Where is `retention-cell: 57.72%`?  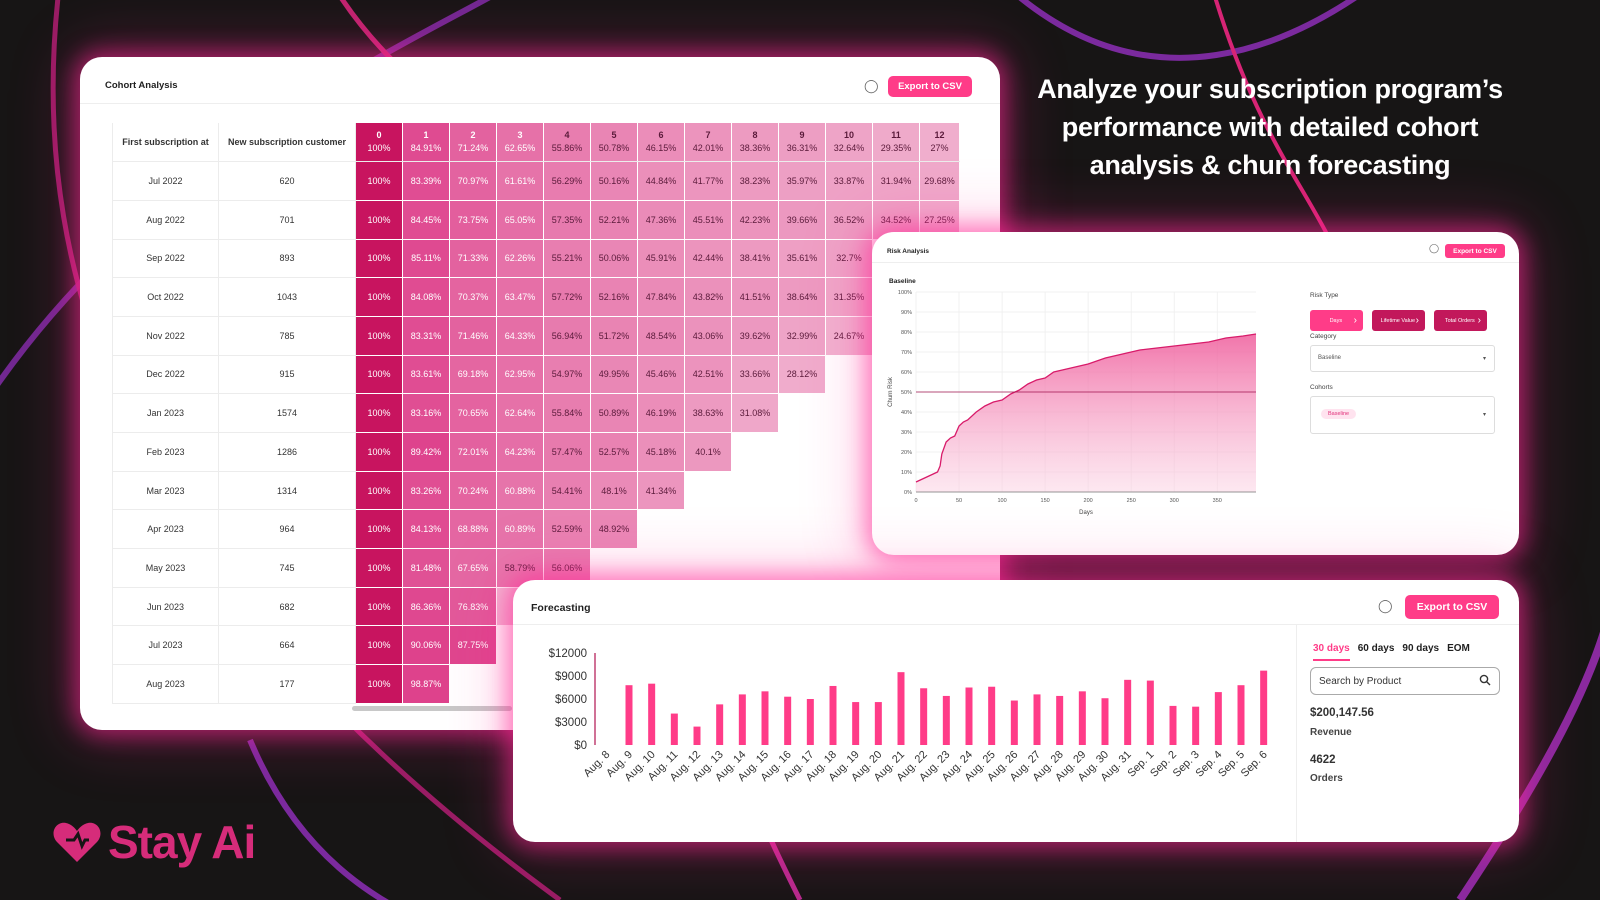 retention-cell: 57.72% is located at coordinates (567, 297).